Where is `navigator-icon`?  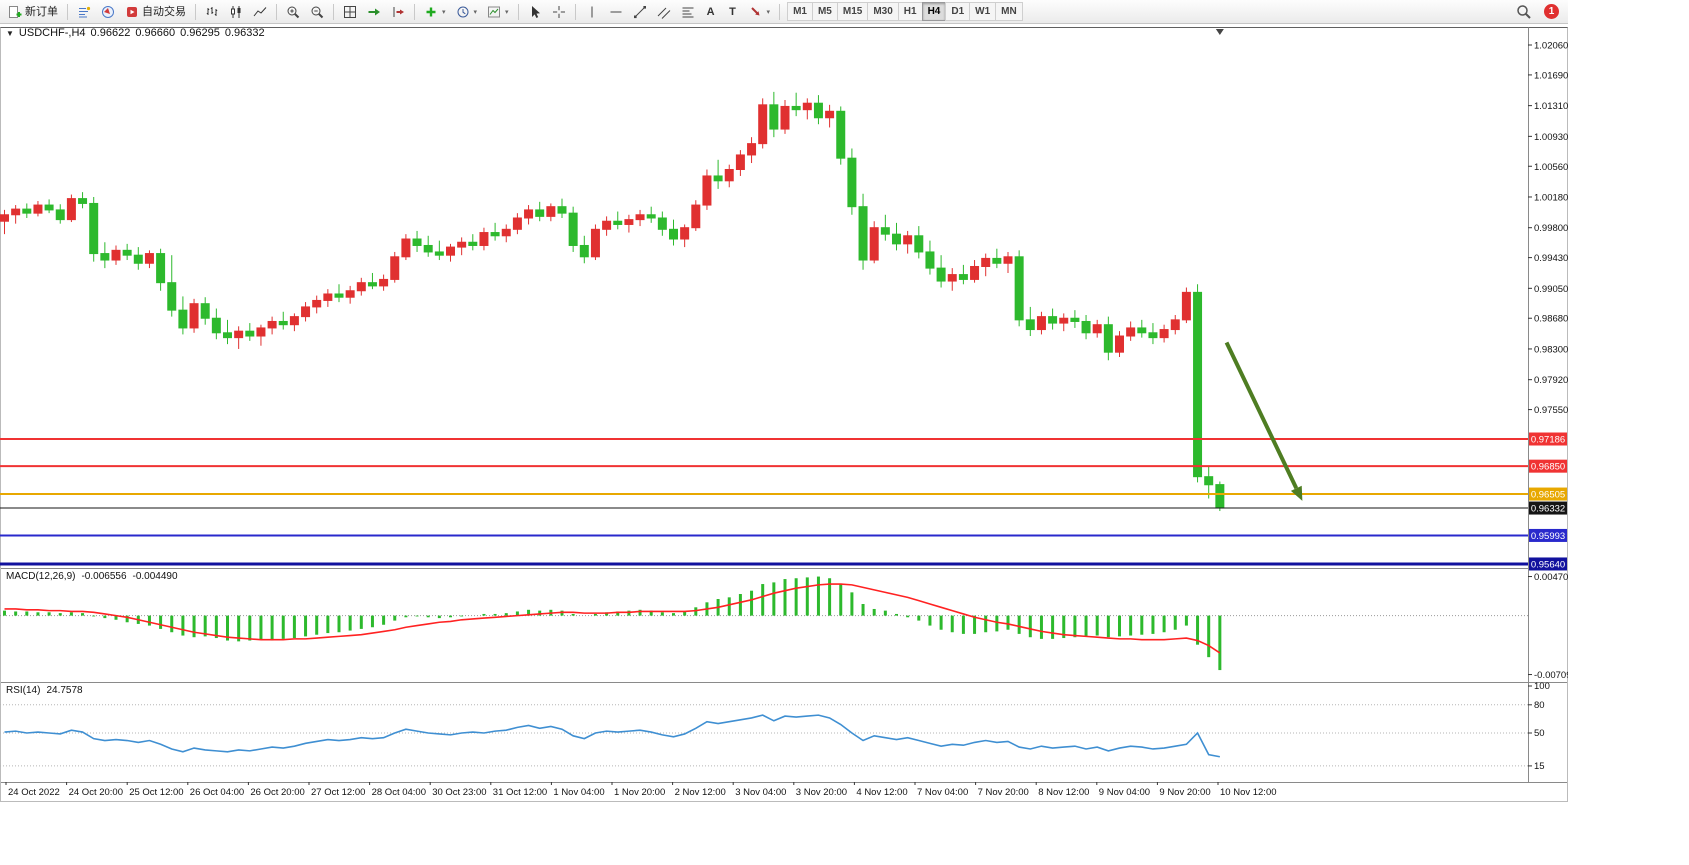
navigator-icon is located at coordinates (108, 11).